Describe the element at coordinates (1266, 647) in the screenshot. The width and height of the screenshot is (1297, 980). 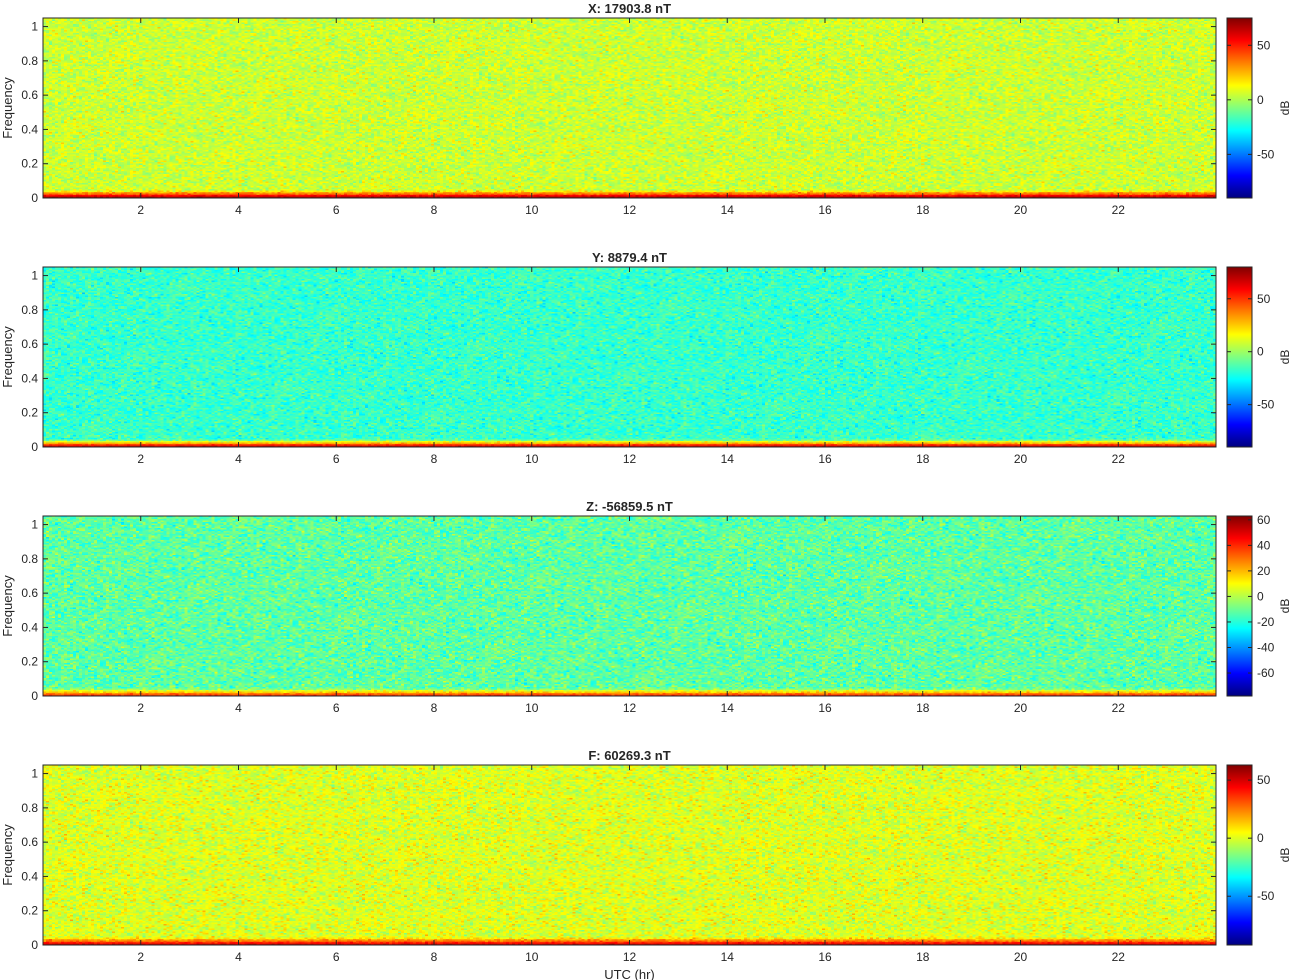
I see `colorbar-tick-label: -40` at that location.